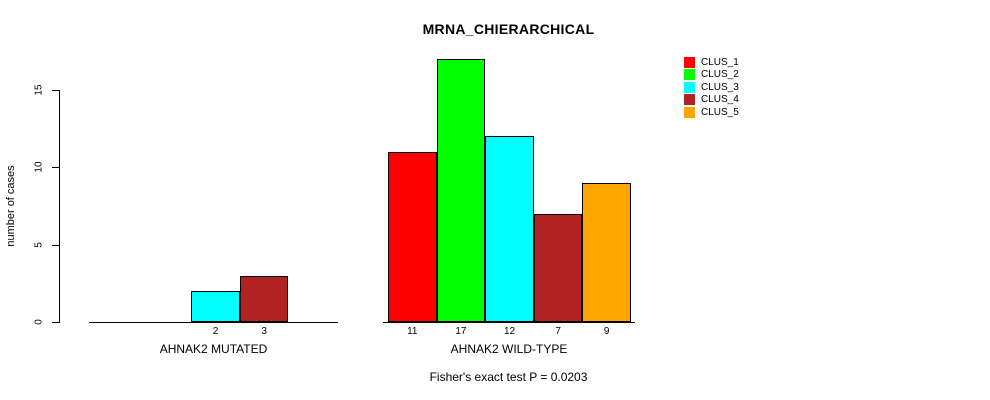 Image resolution: width=990 pixels, height=400 pixels. I want to click on bar-value-label-clus-2-ahnak2-wild-type: 17, so click(461, 331).